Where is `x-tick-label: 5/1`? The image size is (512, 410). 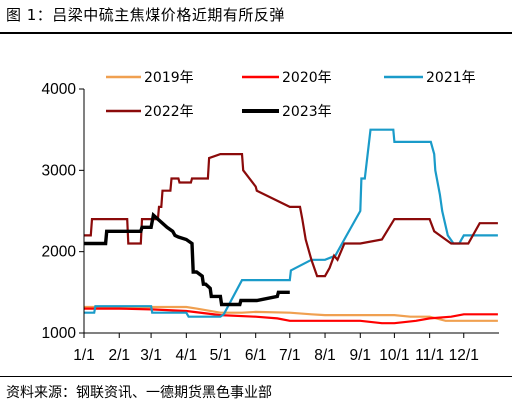
x-tick-label: 5/1 is located at coordinates (221, 355).